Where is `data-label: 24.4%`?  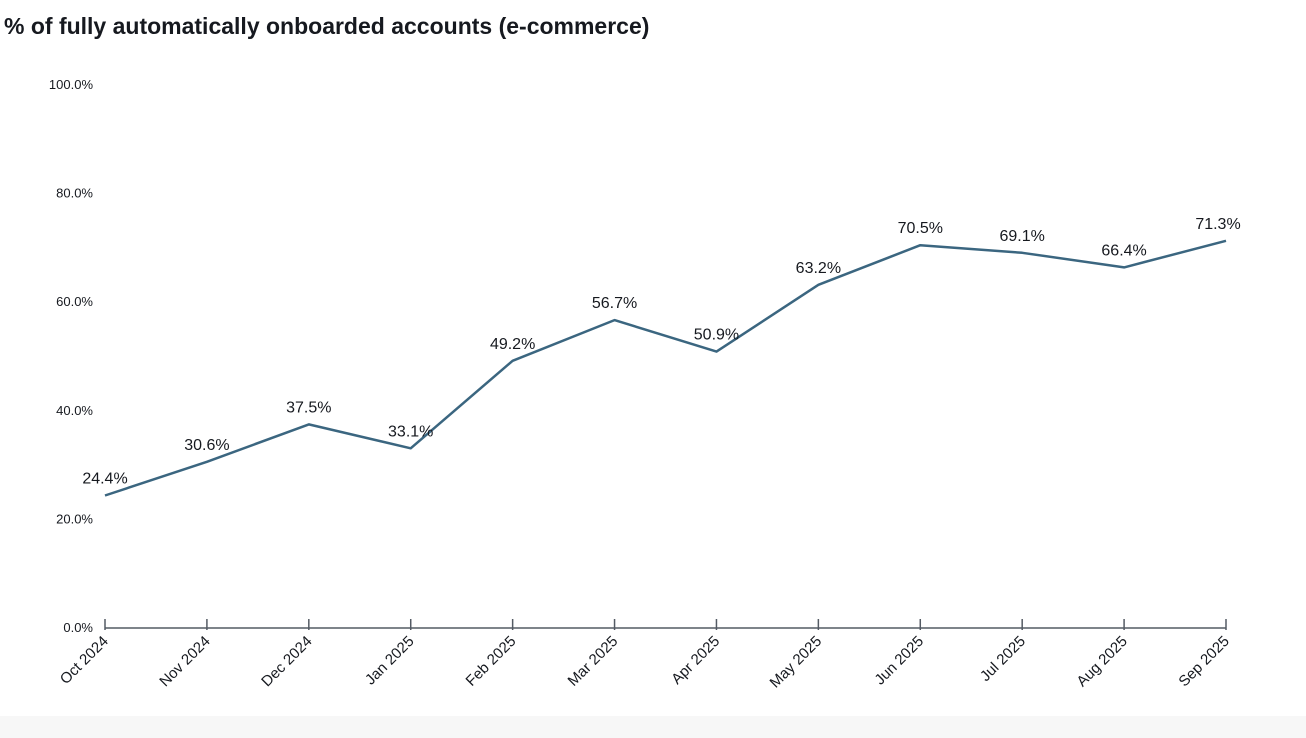 data-label: 24.4% is located at coordinates (104, 479).